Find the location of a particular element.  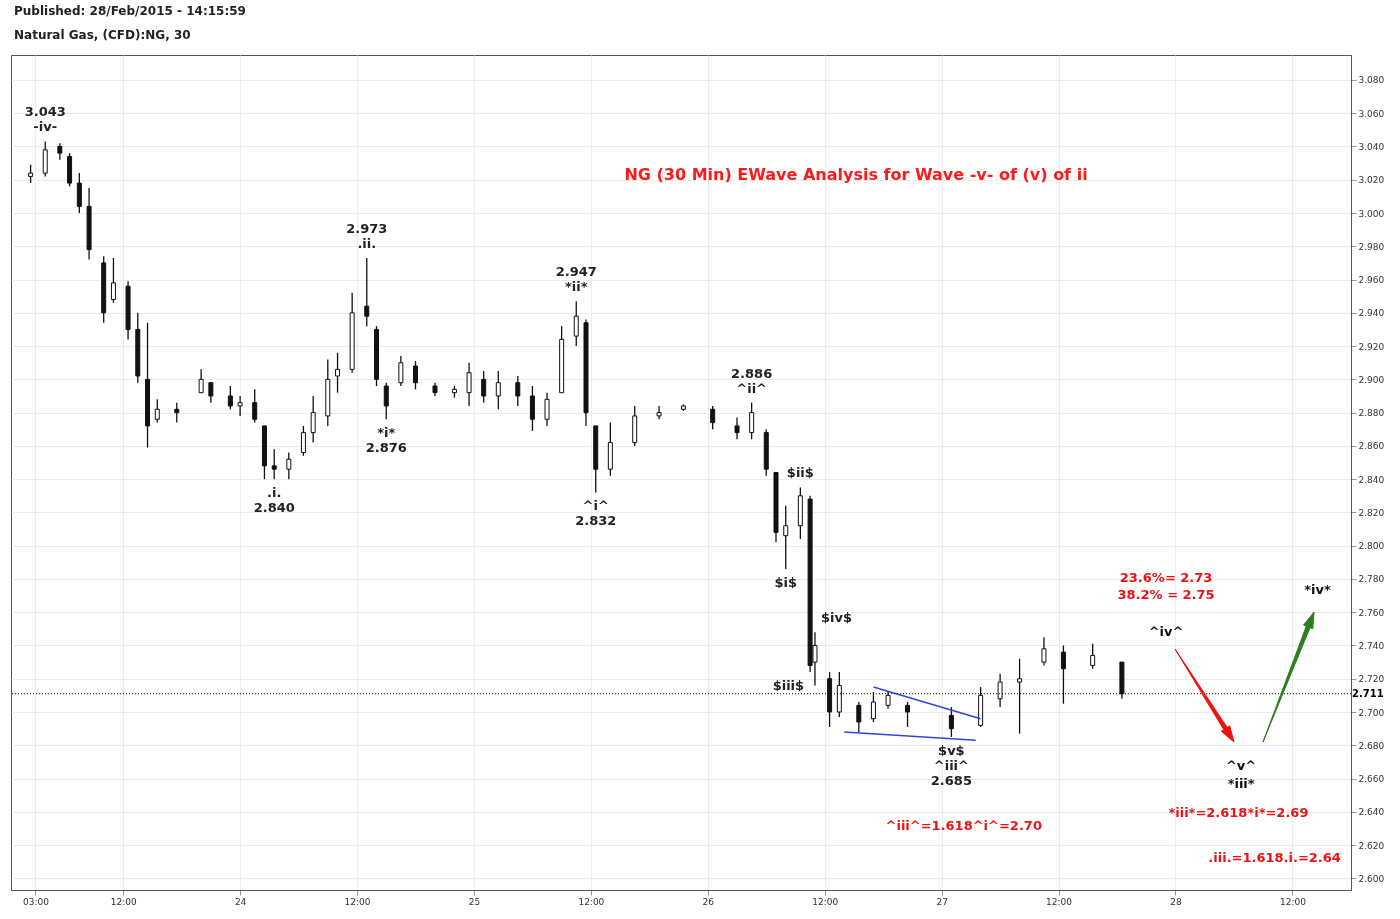

y-tick-label: 3.000 is located at coordinates (1371, 213).